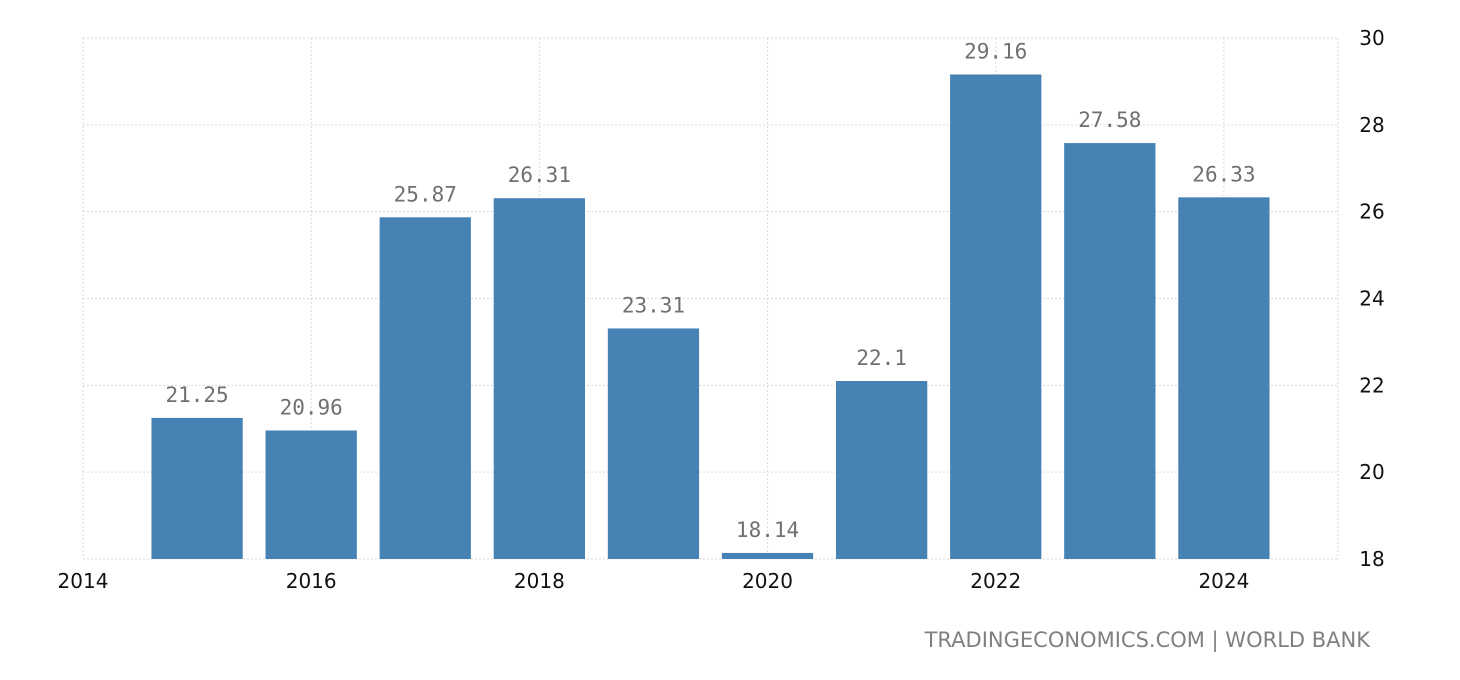 This screenshot has height=680, width=1460. What do you see at coordinates (1371, 125) in the screenshot?
I see `y-tick-label: 28` at bounding box center [1371, 125].